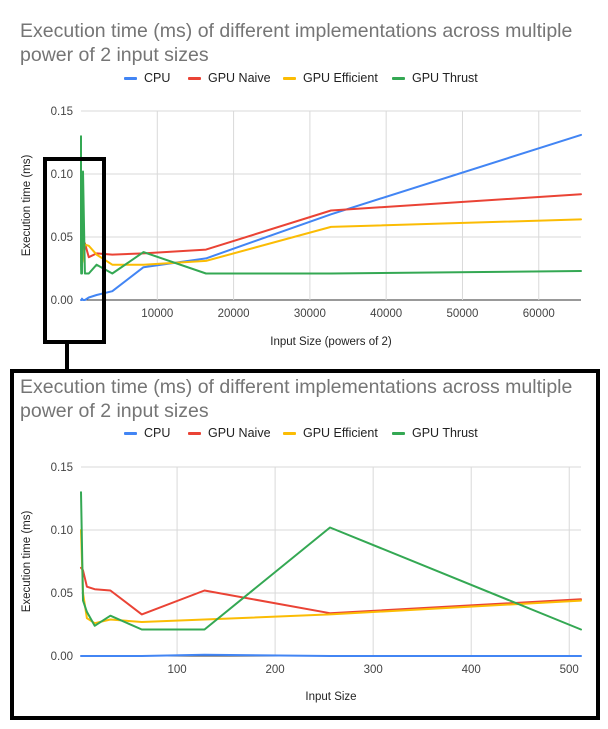 The width and height of the screenshot is (608, 729). I want to click on x-axis-title: Input Size (powers of 2), so click(331, 342).